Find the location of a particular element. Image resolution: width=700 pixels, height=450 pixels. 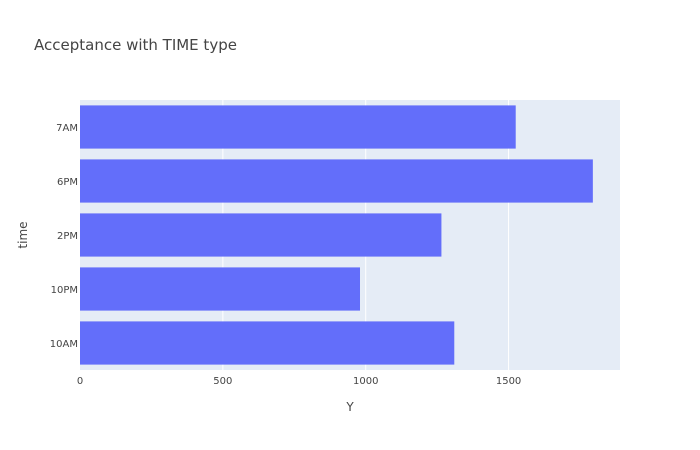

y-tick-label: 6PM is located at coordinates (67, 182).